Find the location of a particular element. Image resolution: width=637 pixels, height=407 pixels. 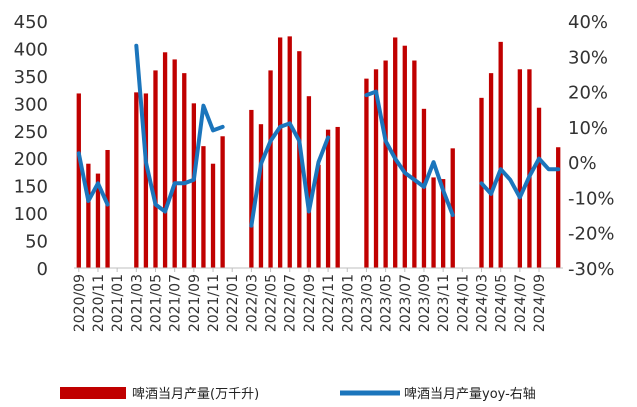

legend: 啤酒当月产量(万千升) 啤酒当月产量yoy-右轴 is located at coordinates (298, 394).